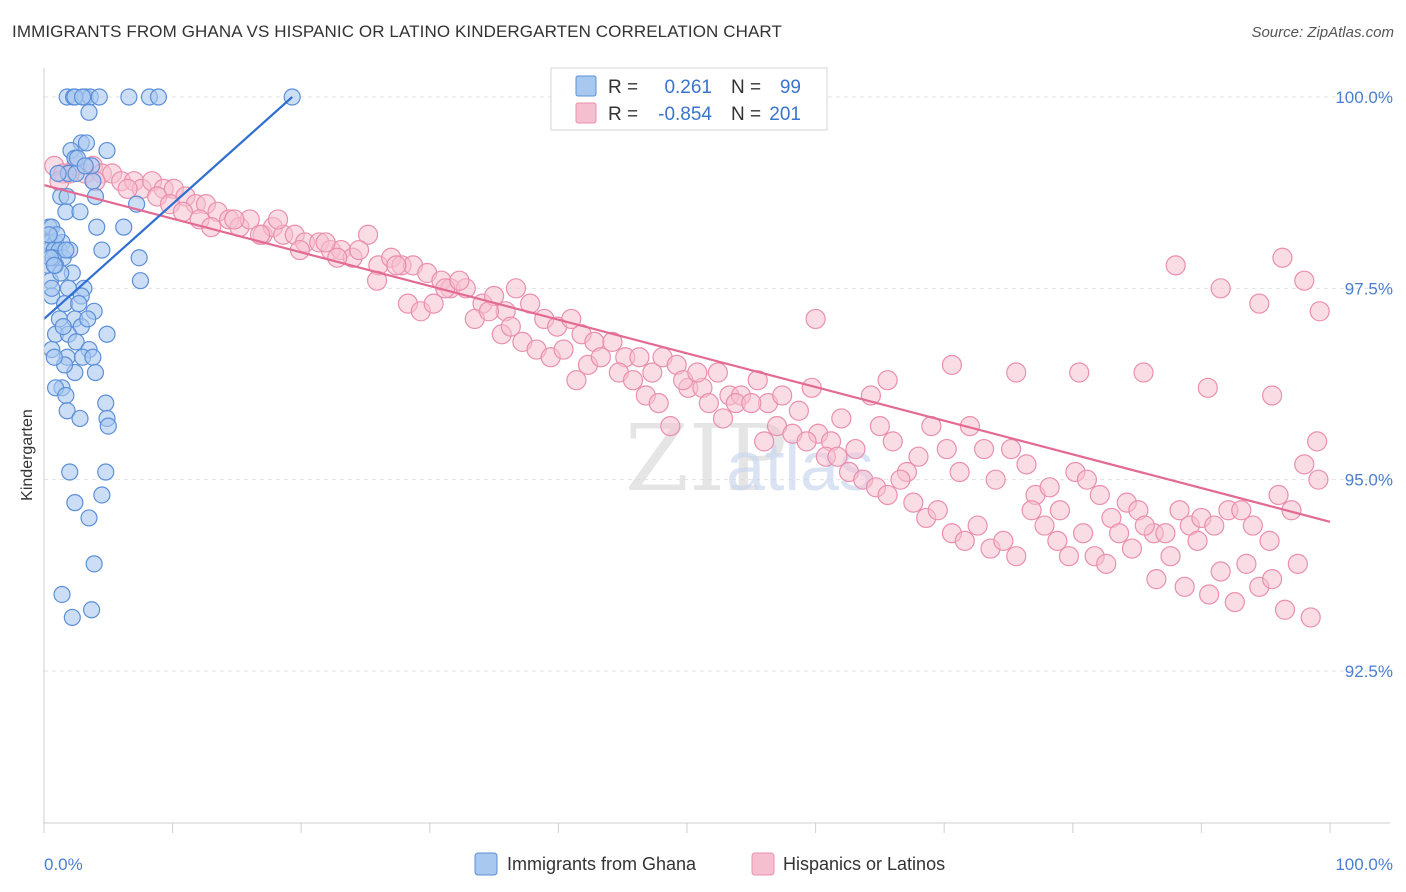 This screenshot has width=1406, height=892. I want to click on x-tick-label: 100.0%, so click(1364, 864).